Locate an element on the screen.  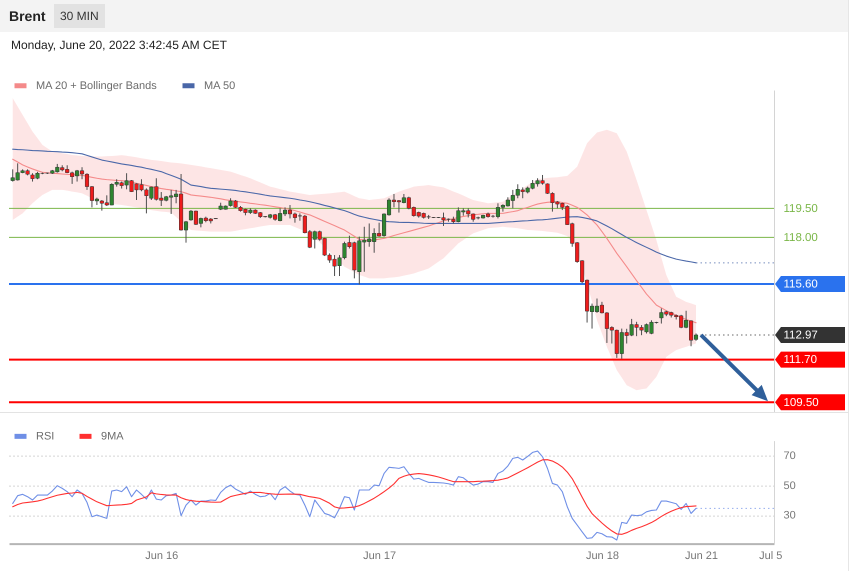
y-tick-label: 112.97 is located at coordinates (801, 335).